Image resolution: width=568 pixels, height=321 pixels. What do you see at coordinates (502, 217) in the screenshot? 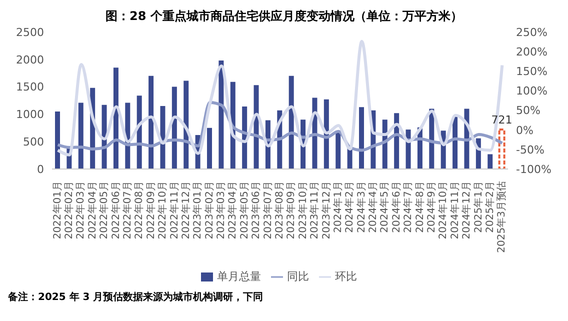
I see `x-tick-label: 2025年3月预估` at bounding box center [502, 217].